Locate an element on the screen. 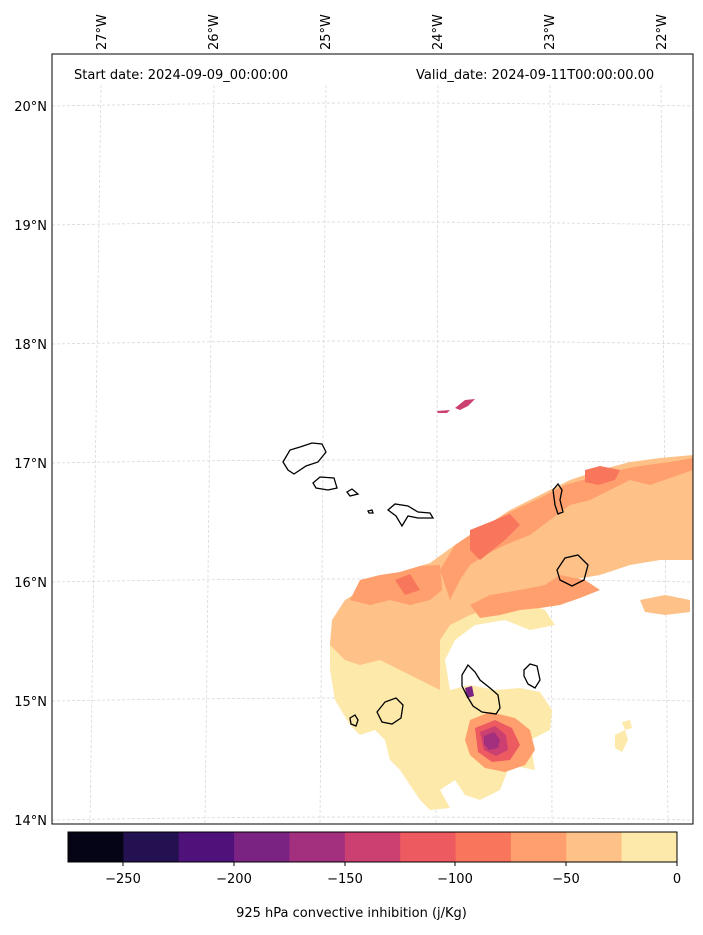 The width and height of the screenshot is (703, 935). lat-label: 17°N is located at coordinates (30, 464).